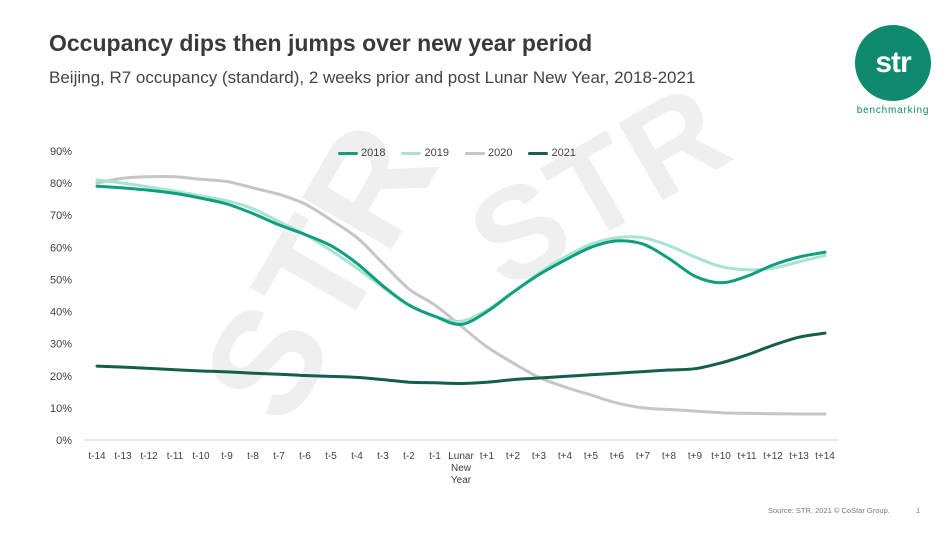  Describe the element at coordinates (500, 153) in the screenshot. I see `legend-label: 2020` at that location.